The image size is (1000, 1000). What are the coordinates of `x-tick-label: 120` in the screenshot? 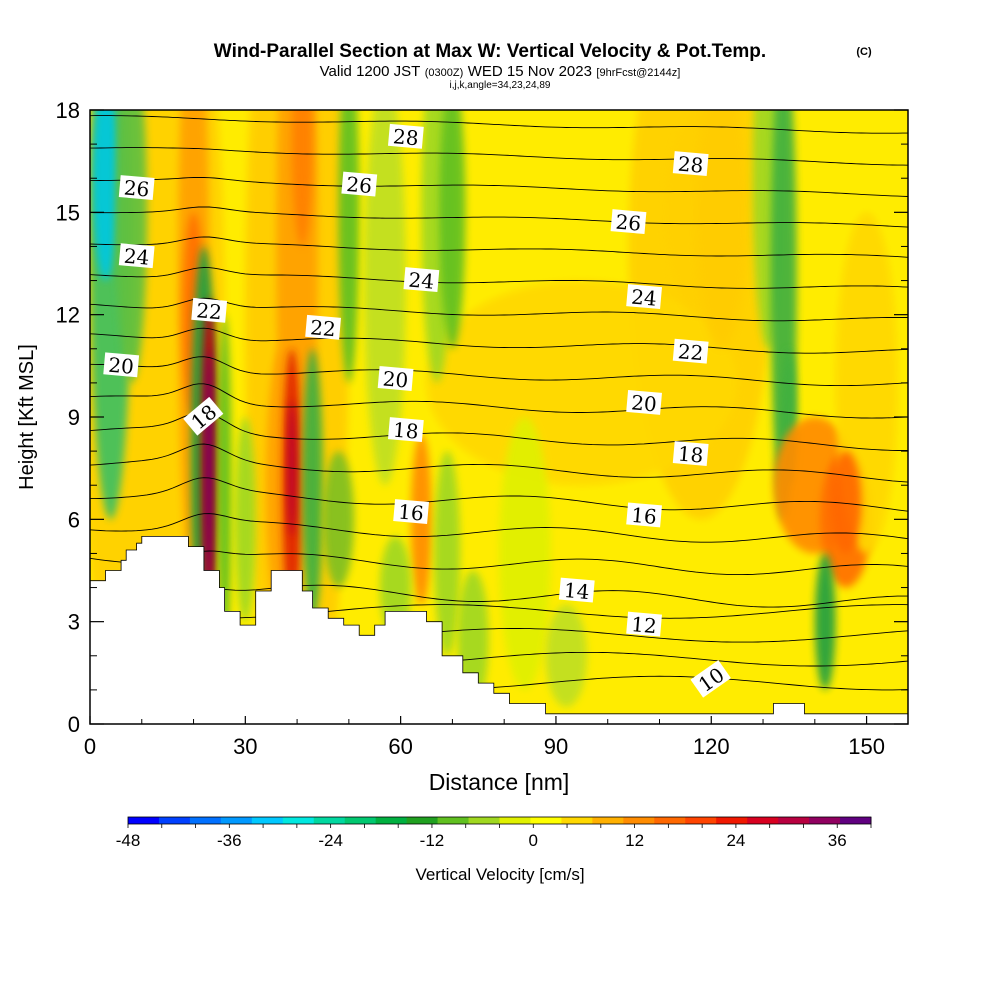 It's located at (711, 746).